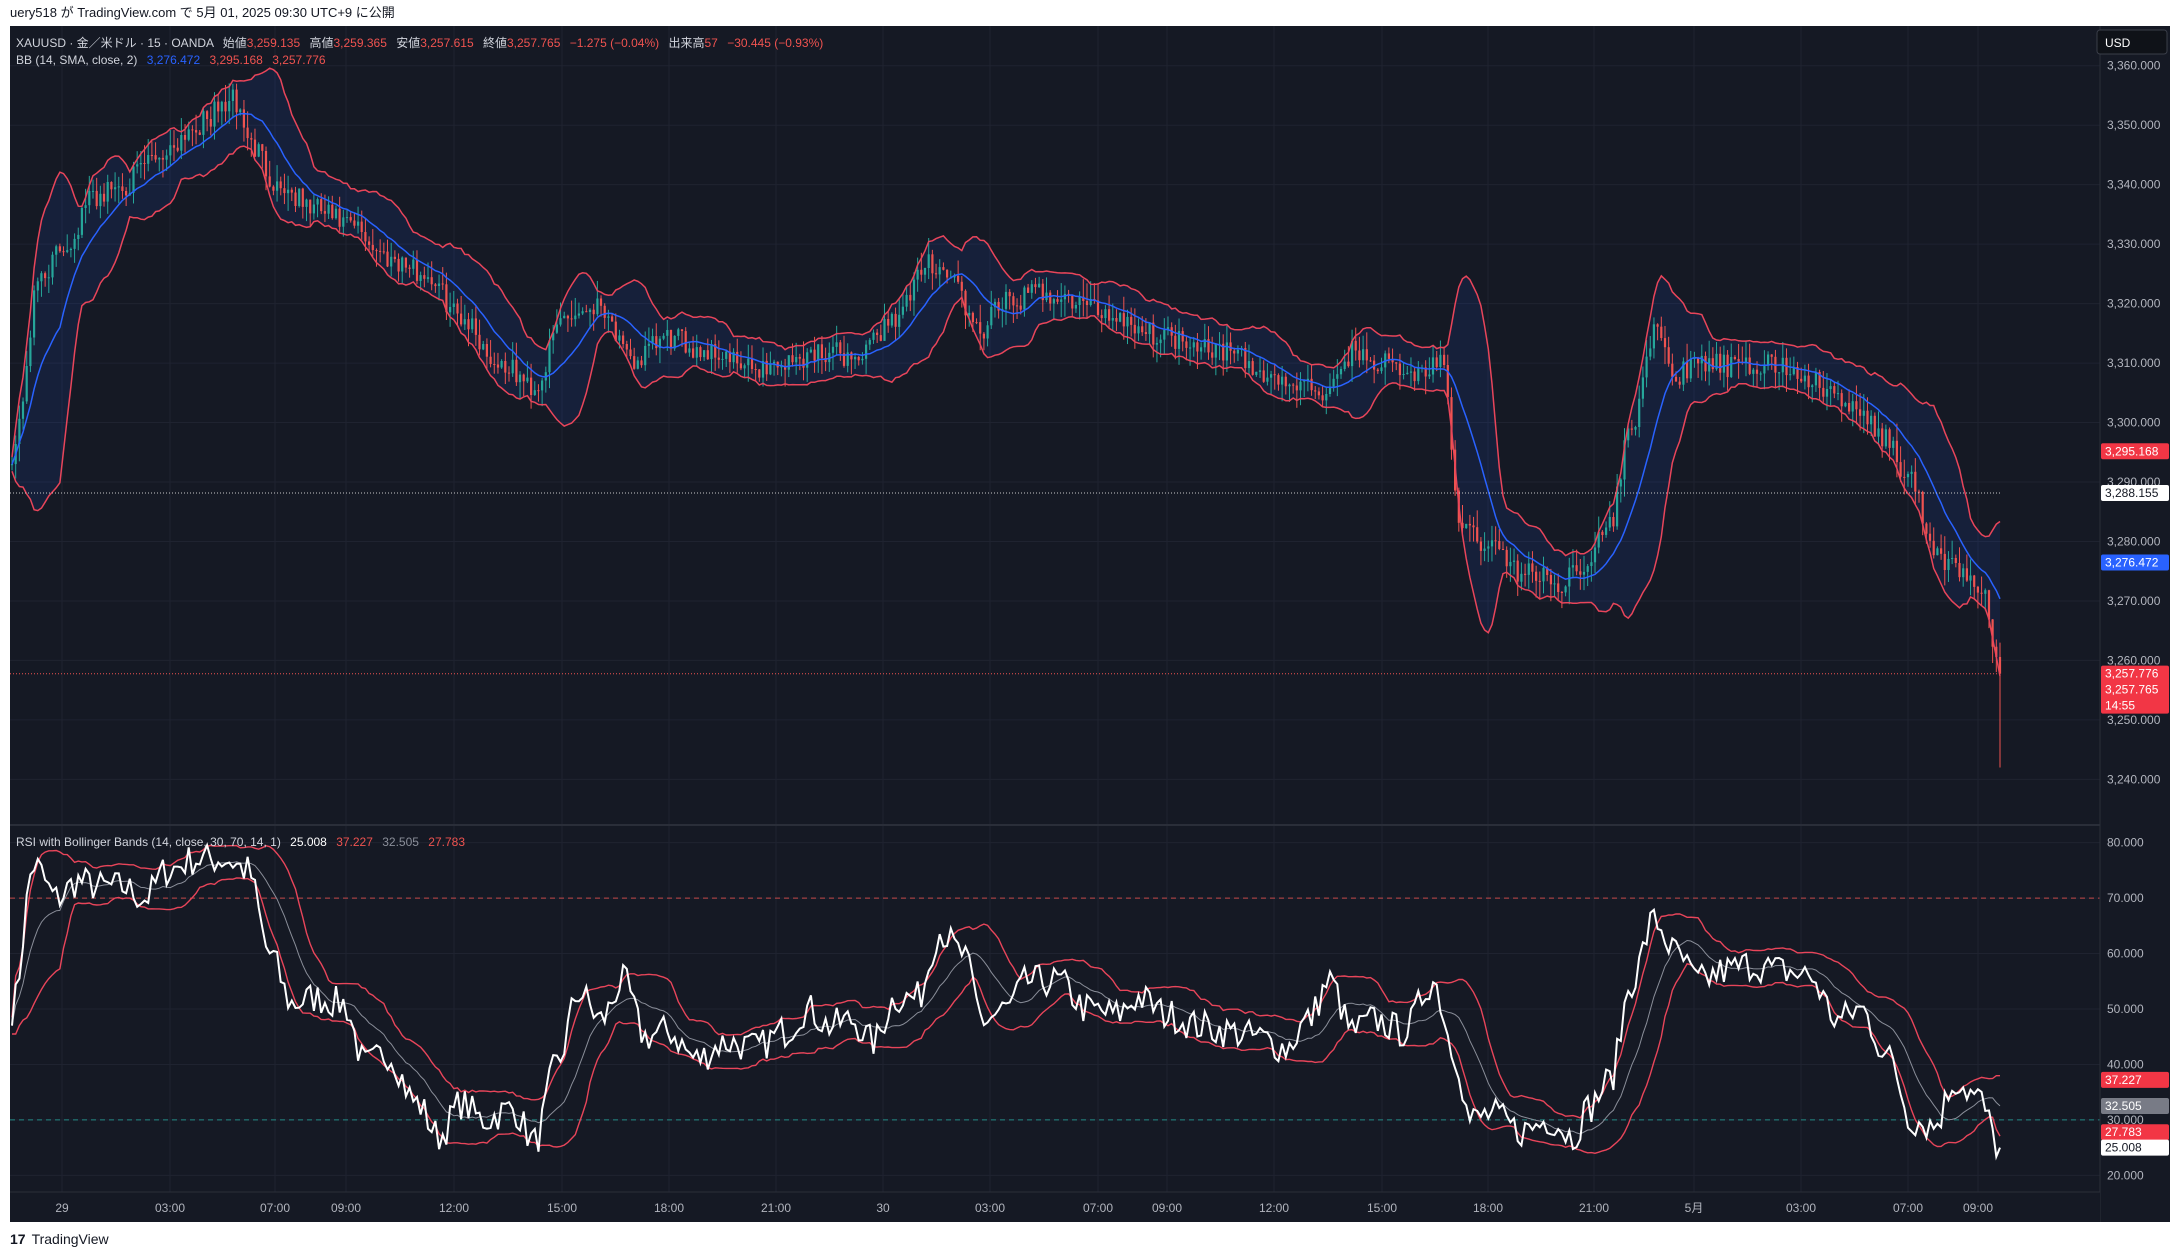 The image size is (2181, 1256). Describe the element at coordinates (59, 1239) in the screenshot. I see `tradingview-logo: 17 TradingView` at that location.